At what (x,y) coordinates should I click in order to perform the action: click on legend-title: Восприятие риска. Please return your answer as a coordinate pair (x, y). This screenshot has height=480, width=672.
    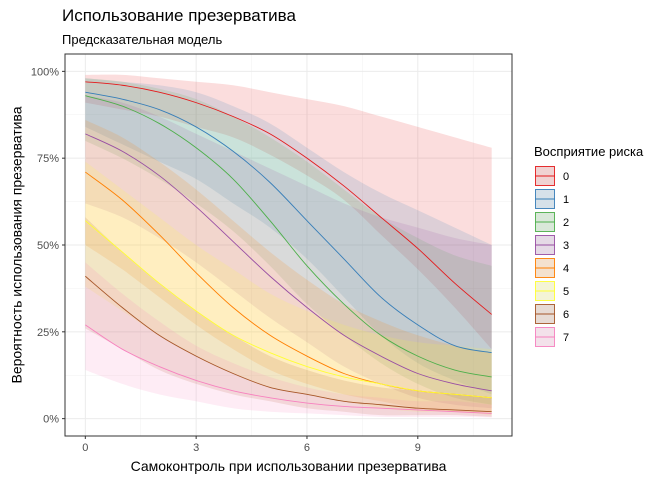
    Looking at the image, I should click on (589, 151).